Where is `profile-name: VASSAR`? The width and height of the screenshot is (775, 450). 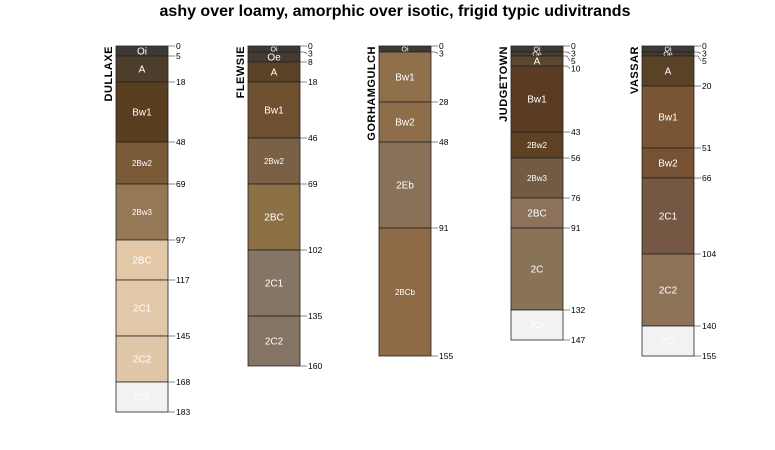 profile-name: VASSAR is located at coordinates (635, 70).